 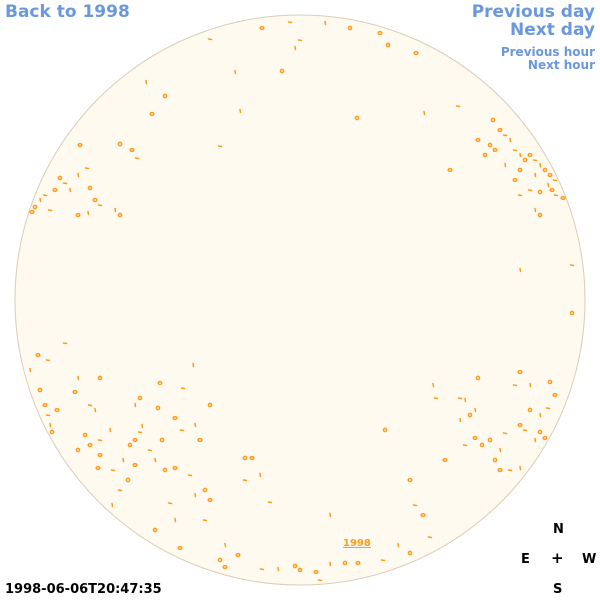 I want to click on back-to-year-link: Back to 1998, so click(x=67, y=12).